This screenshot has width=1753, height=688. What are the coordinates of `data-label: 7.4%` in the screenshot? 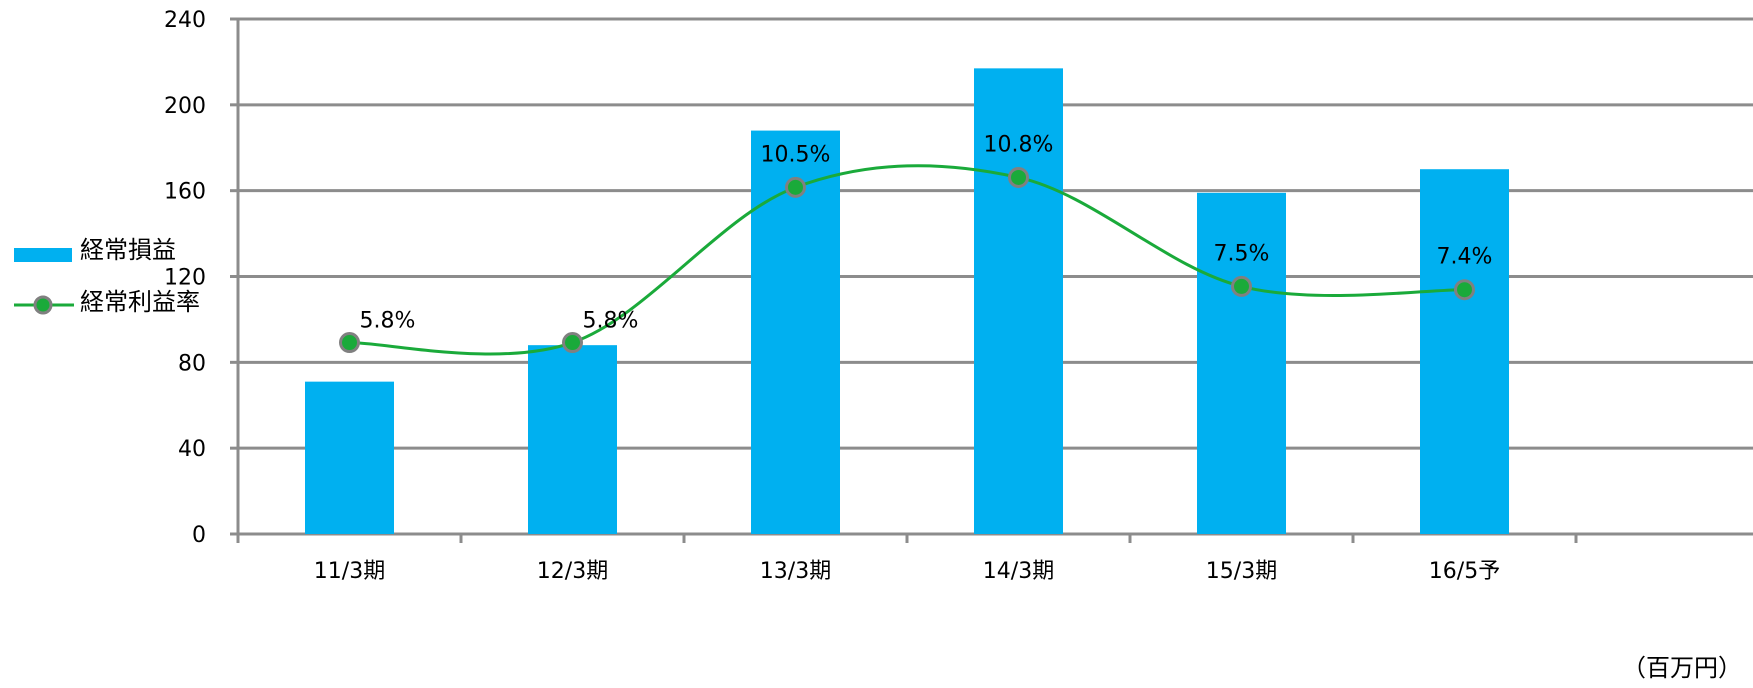 It's located at (1465, 257).